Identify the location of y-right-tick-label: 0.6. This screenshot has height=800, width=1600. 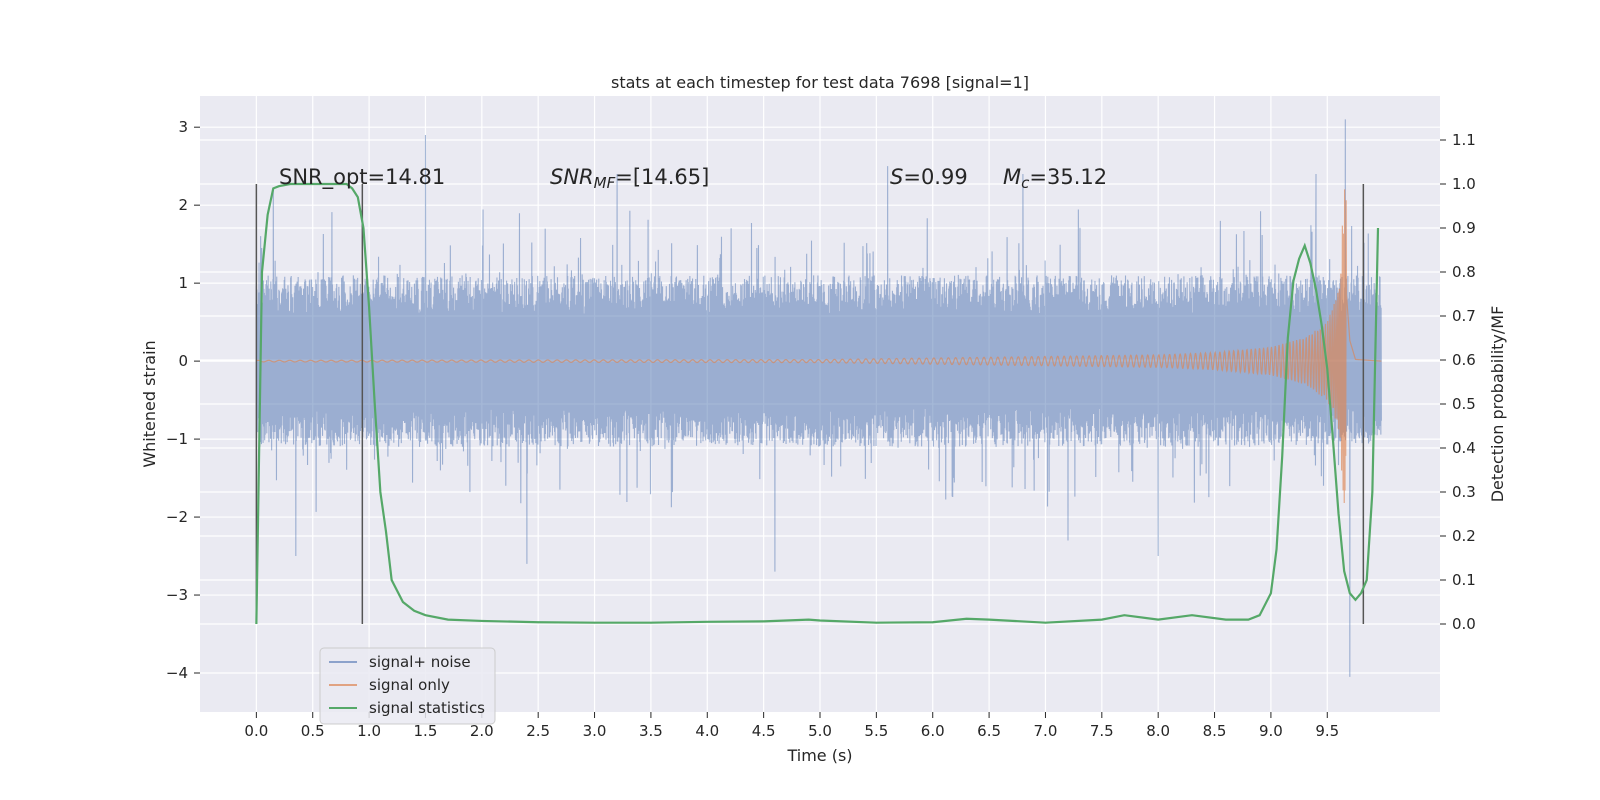
(1464, 360).